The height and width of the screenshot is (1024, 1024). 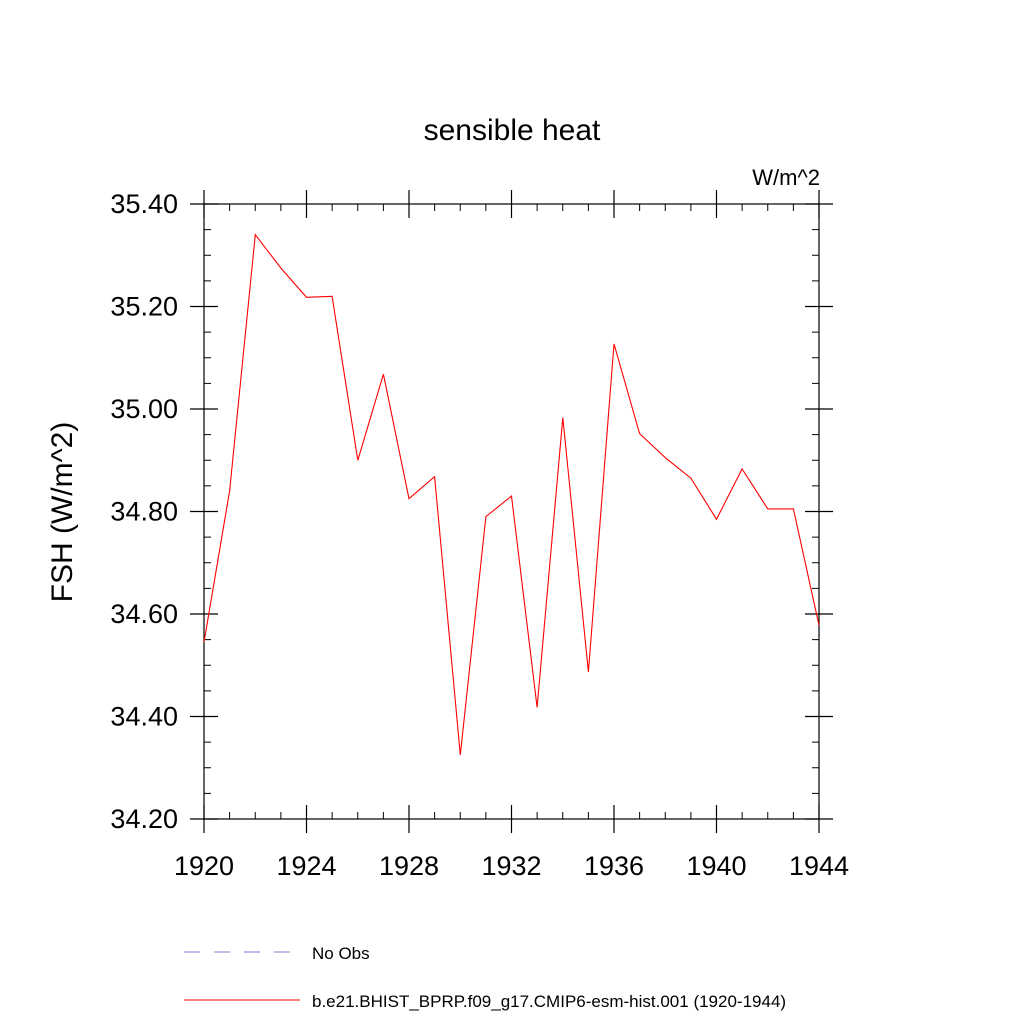 I want to click on x-tick-label: 1936, so click(x=614, y=866).